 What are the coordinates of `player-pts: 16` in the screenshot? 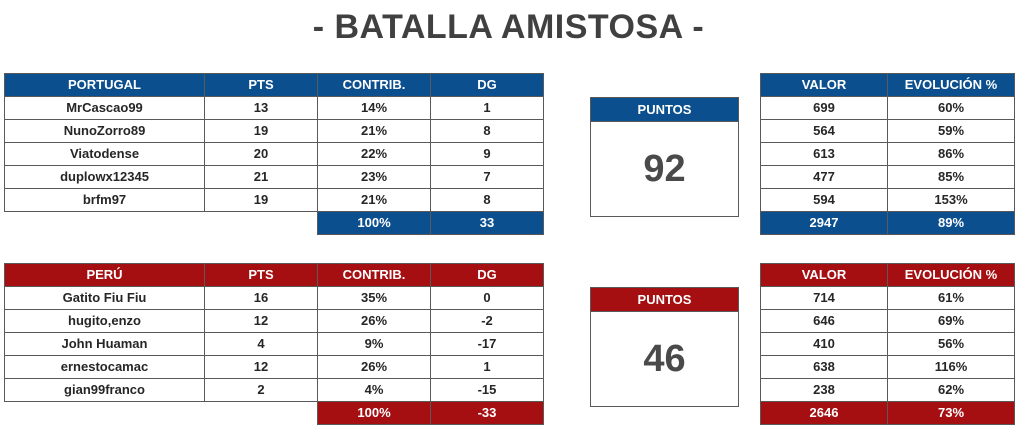 It's located at (261, 298).